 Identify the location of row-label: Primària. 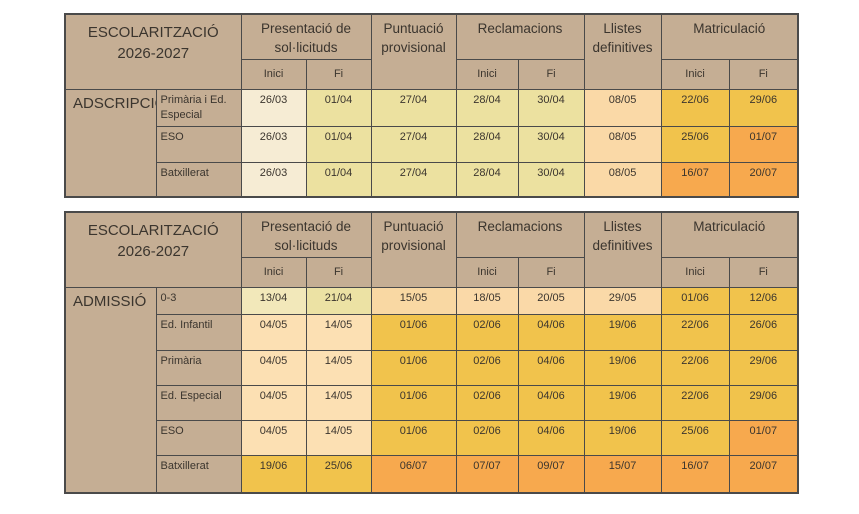
(198, 367).